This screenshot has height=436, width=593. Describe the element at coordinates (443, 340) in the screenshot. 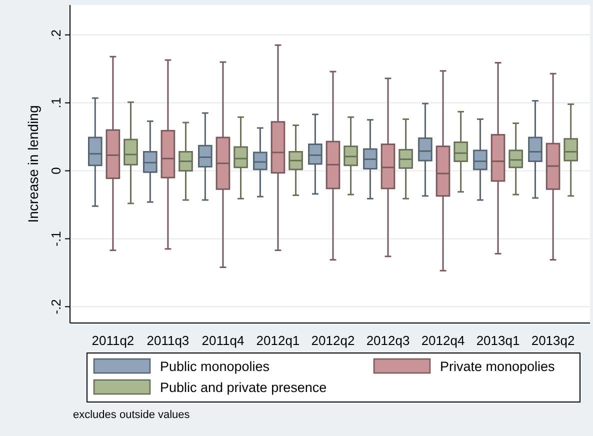

I see `x-tick-label: 2012q4` at that location.